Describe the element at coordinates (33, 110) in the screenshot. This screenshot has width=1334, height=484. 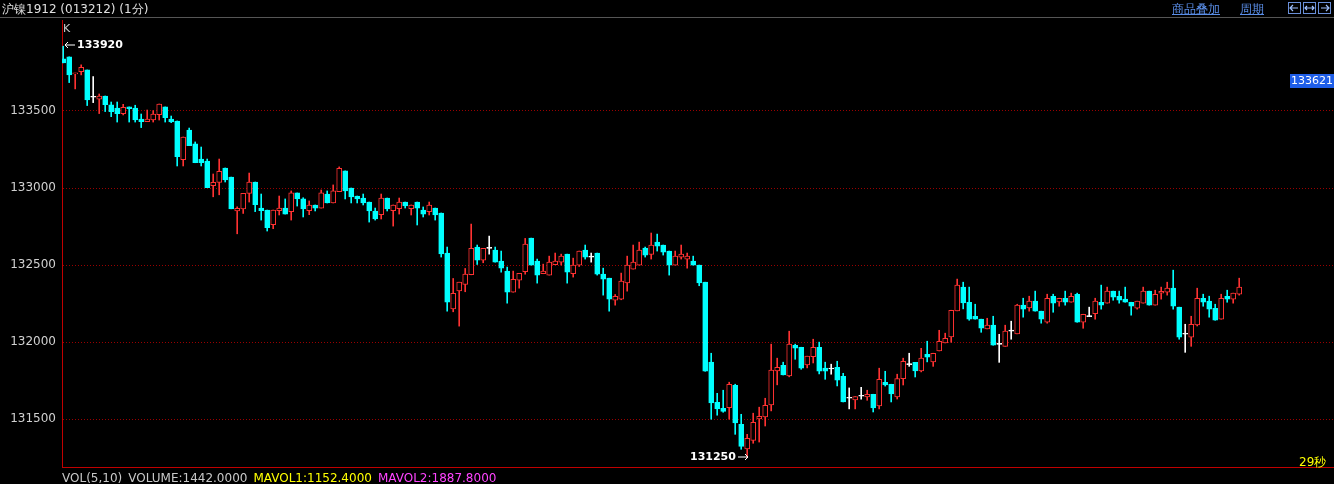
I see `y-tick-label: 133500` at that location.